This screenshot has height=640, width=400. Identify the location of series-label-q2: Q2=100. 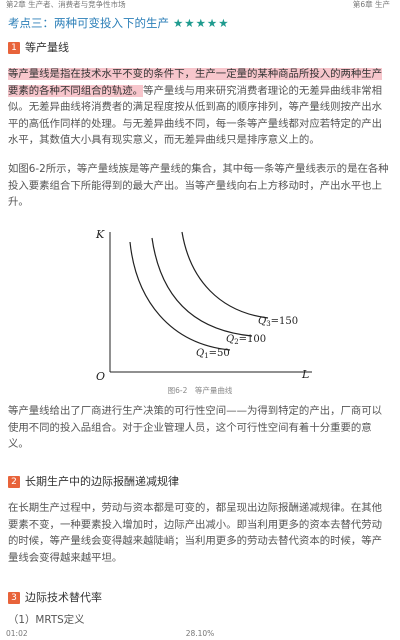
(246, 340).